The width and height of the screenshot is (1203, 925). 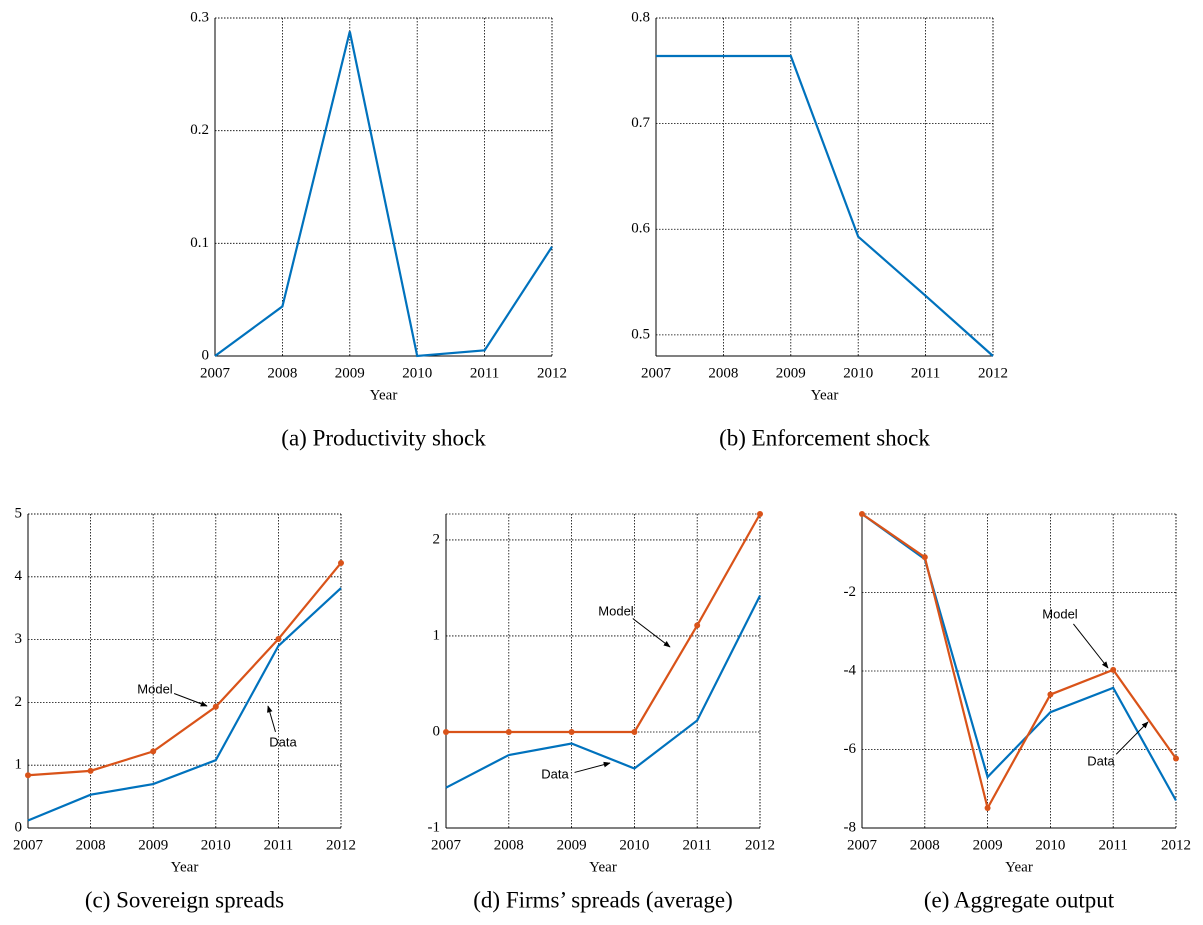 What do you see at coordinates (199, 243) in the screenshot?
I see `y-tick-label: 0.1` at bounding box center [199, 243].